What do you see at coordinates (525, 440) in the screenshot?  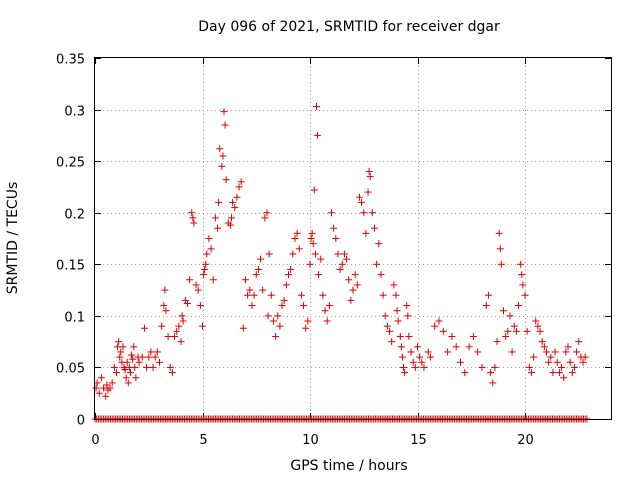 I see `x-tick-label: 20` at bounding box center [525, 440].